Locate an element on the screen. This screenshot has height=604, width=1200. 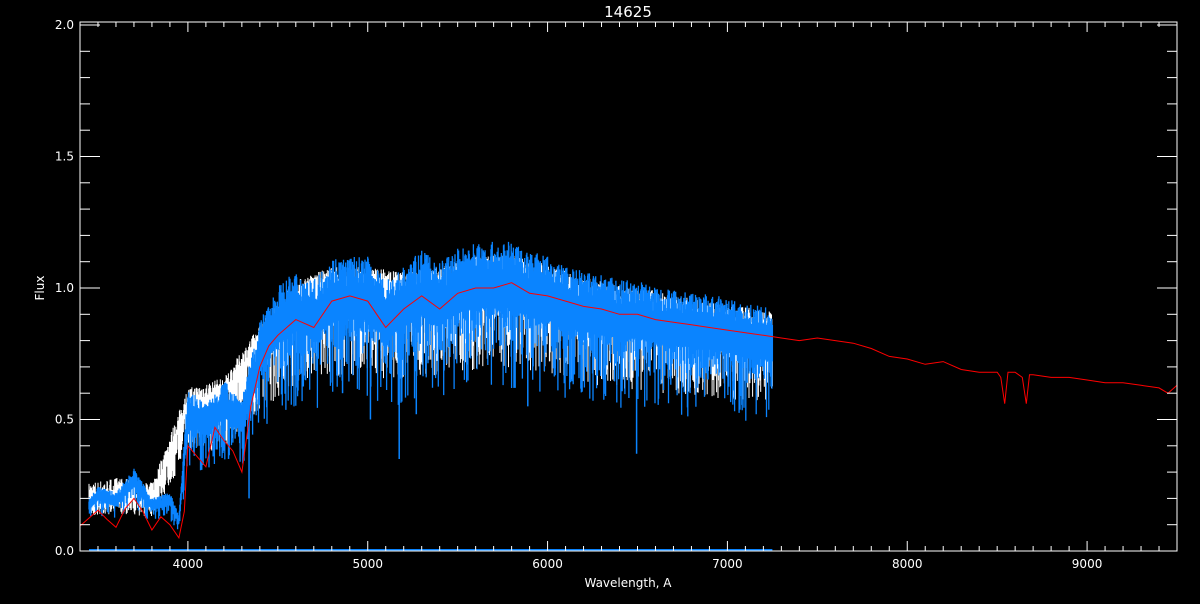
y-tick-label: 1.0 is located at coordinates (64, 288).